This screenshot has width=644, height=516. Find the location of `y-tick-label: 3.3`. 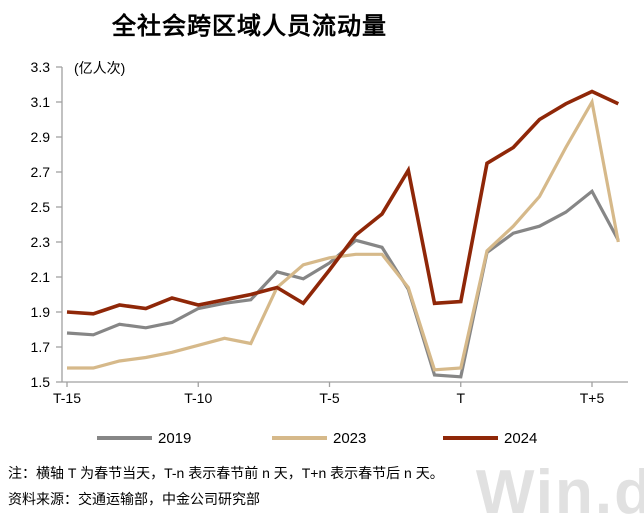

y-tick-label: 3.3 is located at coordinates (41, 67).